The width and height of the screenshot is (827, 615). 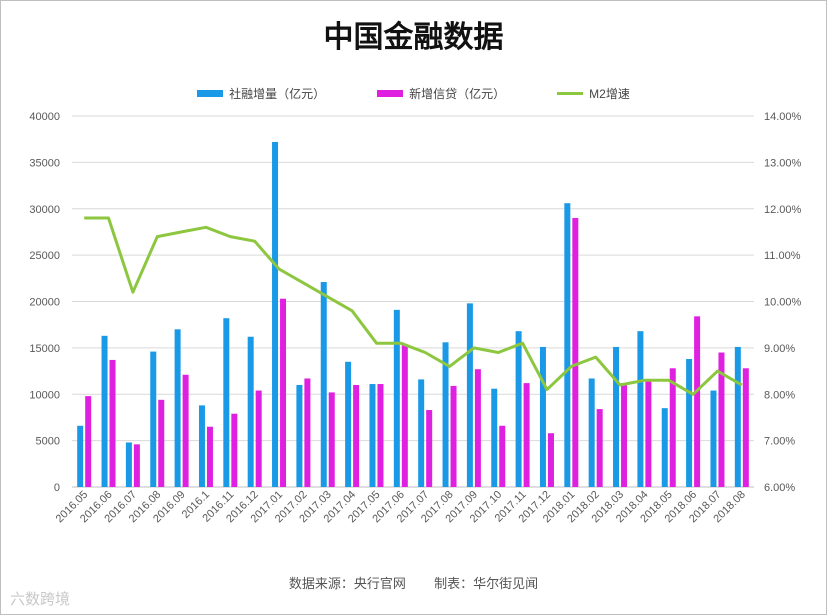 What do you see at coordinates (347, 584) in the screenshot?
I see `footer-source: 数据来源：央行官网` at bounding box center [347, 584].